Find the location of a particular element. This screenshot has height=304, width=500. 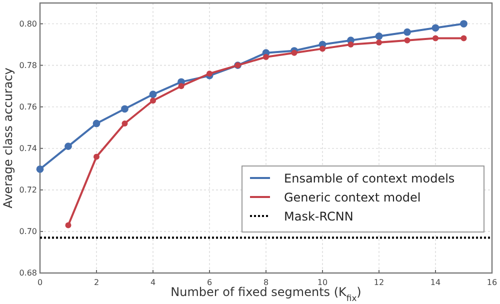

y-tick-label: 0.76 is located at coordinates (28, 107).